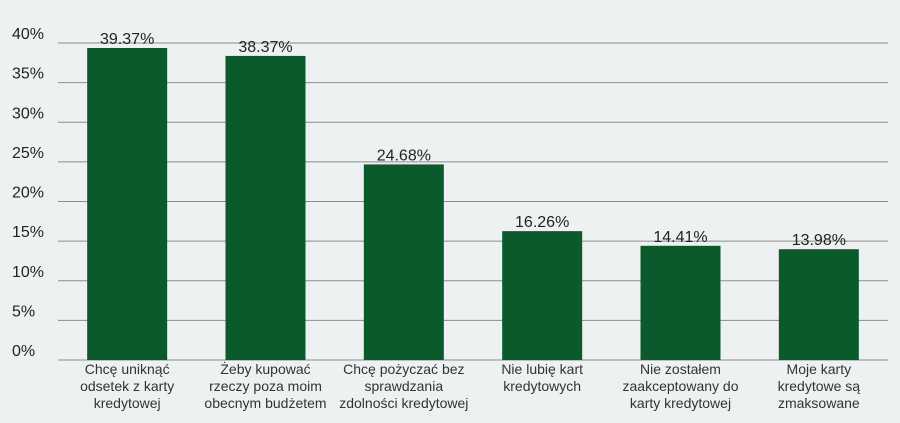 This screenshot has width=900, height=423. What do you see at coordinates (542, 377) in the screenshot?
I see `category-label: Nie lubię kart kredytowych` at bounding box center [542, 377].